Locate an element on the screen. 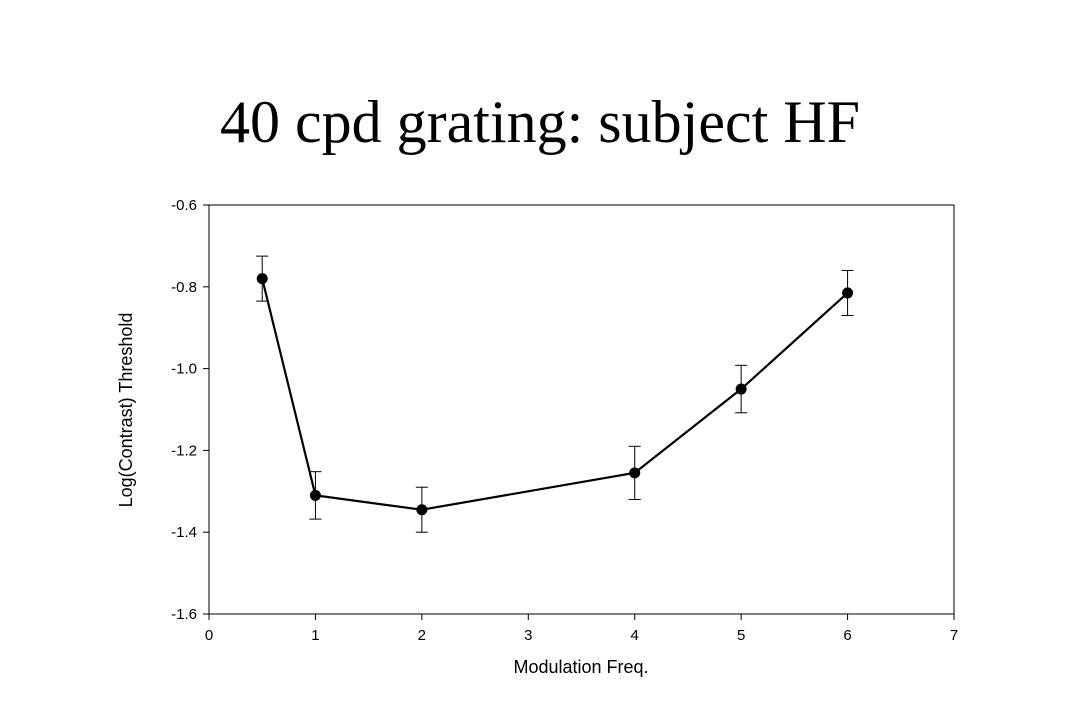  x-tick-label: 6 is located at coordinates (847, 635).